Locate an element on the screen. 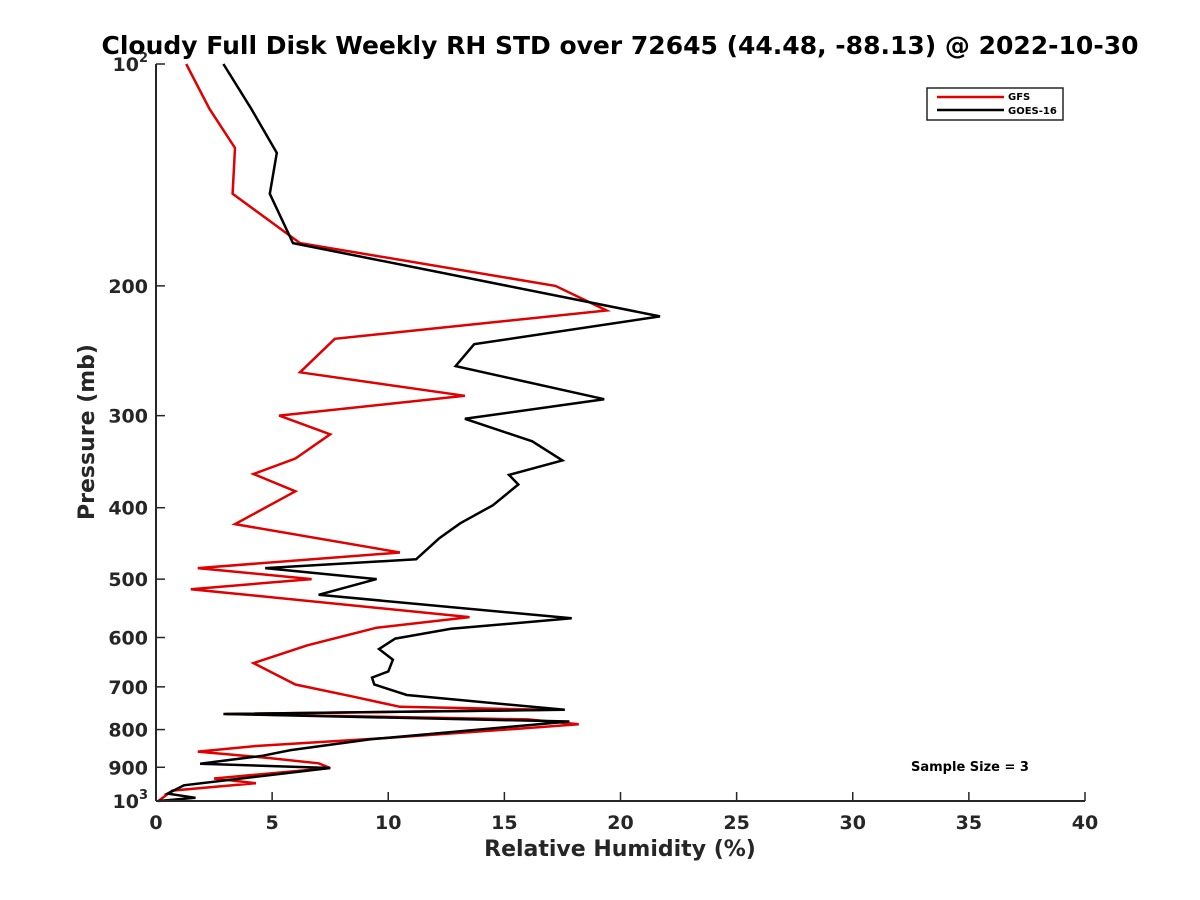  y-tick-label: 200 is located at coordinates (128, 287).